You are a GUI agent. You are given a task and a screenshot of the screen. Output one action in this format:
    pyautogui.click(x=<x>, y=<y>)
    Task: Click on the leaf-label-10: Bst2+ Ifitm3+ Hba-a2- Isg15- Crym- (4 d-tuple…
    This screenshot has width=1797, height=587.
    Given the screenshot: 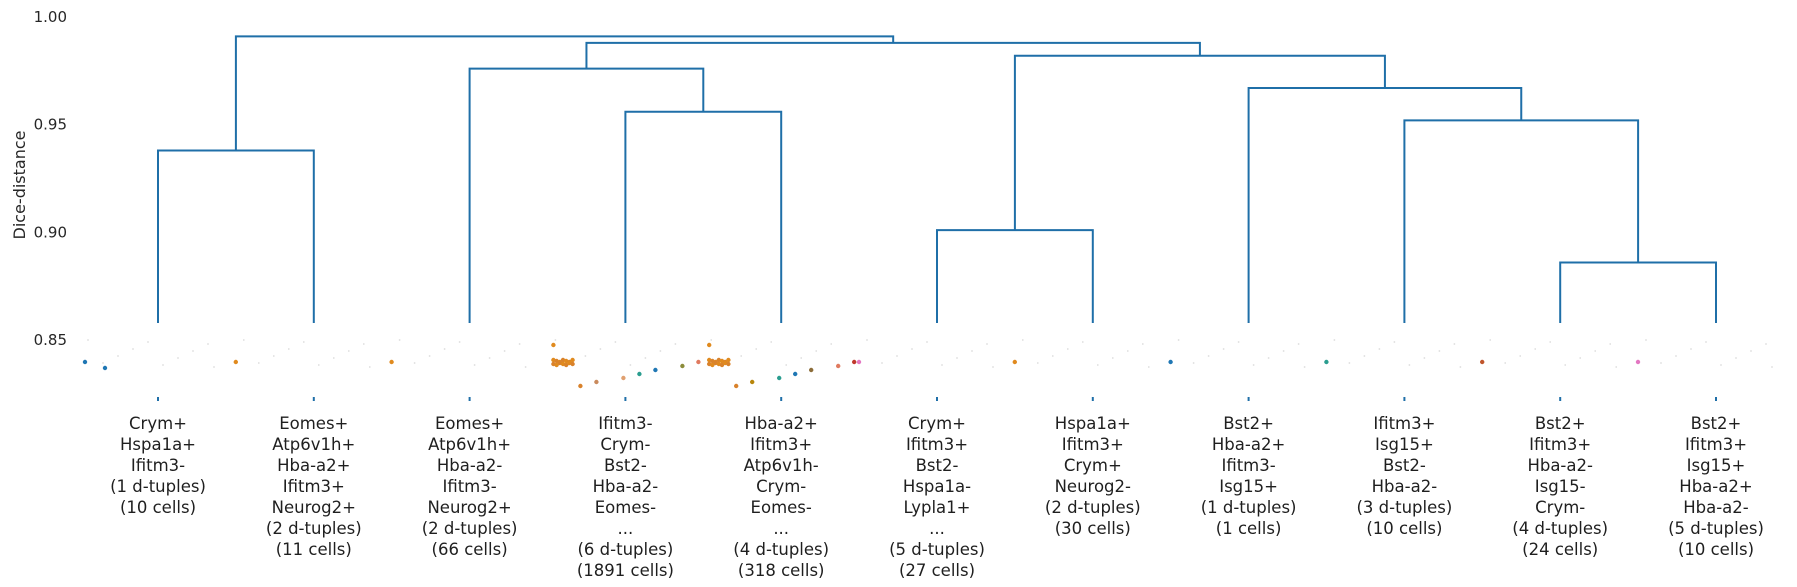 What is the action you would take?
    pyautogui.click(x=1560, y=486)
    